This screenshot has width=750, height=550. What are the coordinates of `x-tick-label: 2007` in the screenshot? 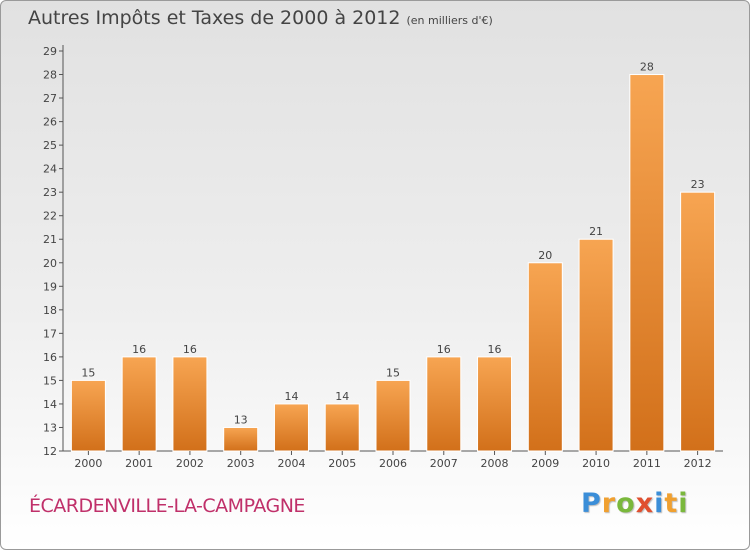 It's located at (444, 463).